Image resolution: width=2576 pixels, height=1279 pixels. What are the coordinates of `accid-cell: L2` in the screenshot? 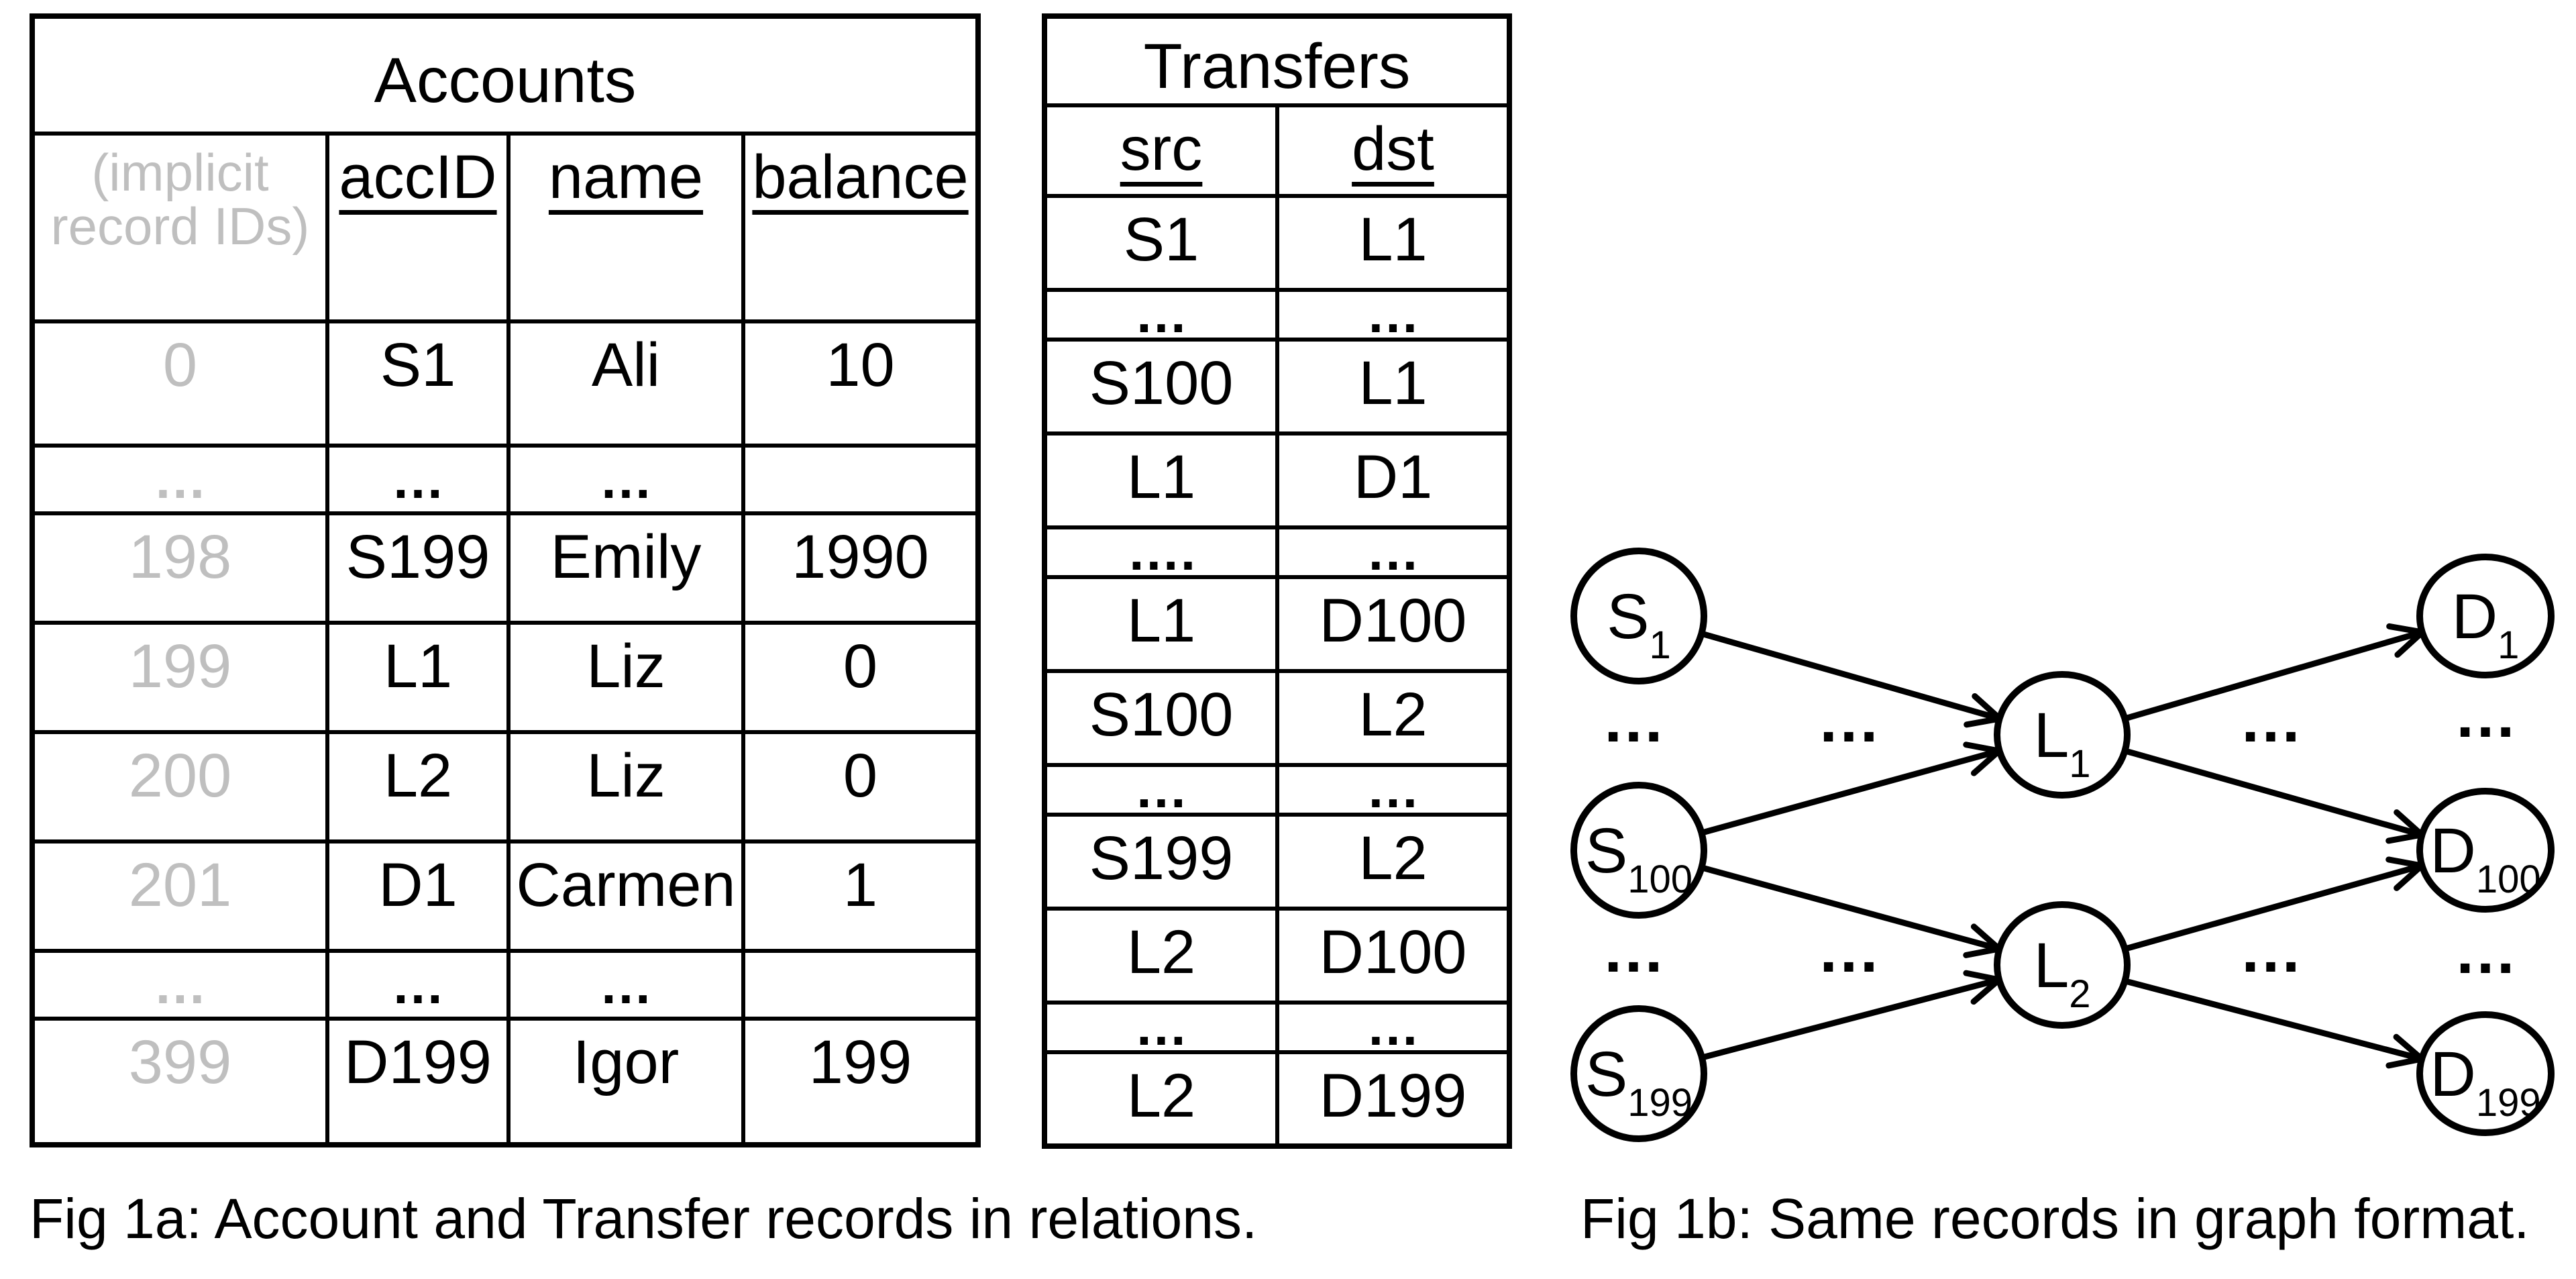 It's located at (418, 786).